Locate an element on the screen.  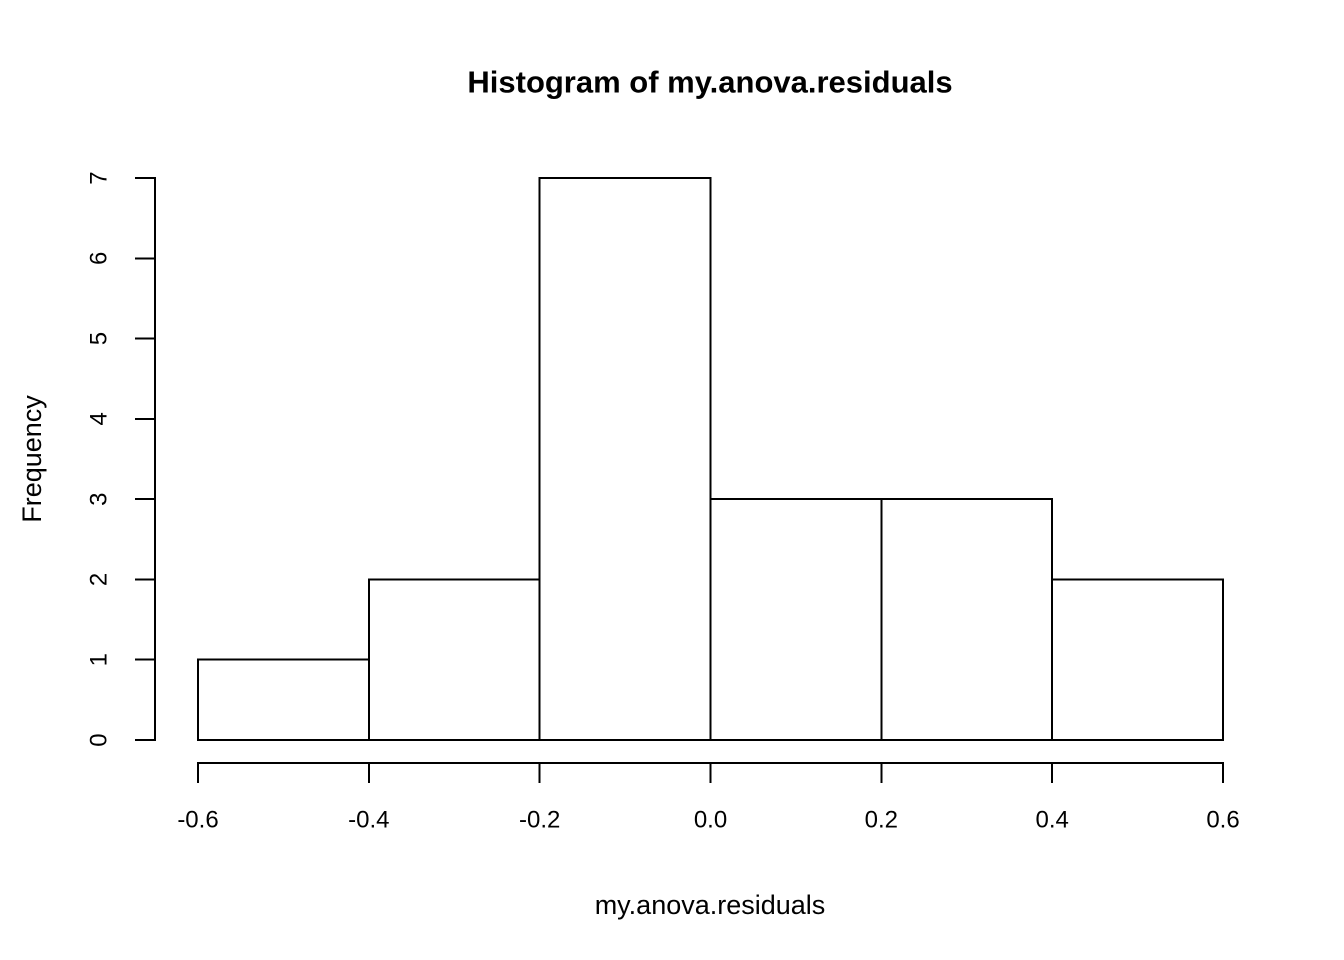
y-tick-label: 7 is located at coordinates (99, 177).